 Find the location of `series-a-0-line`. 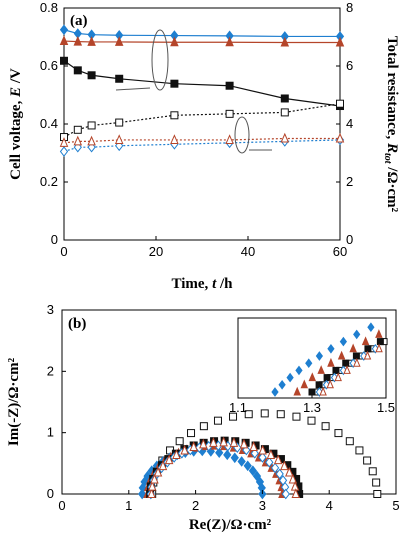

series-a-0-line is located at coordinates (201, 33).